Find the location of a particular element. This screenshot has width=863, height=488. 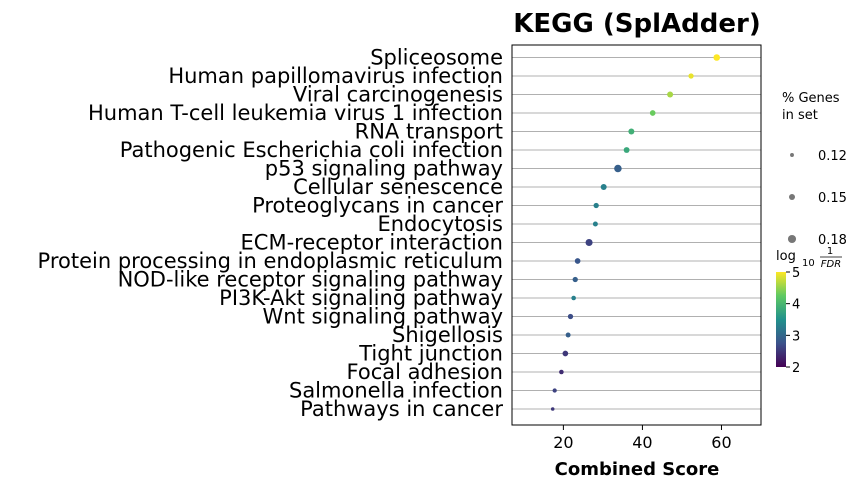

category-label: Pathogenic Escherichia coli infection is located at coordinates (311, 150).